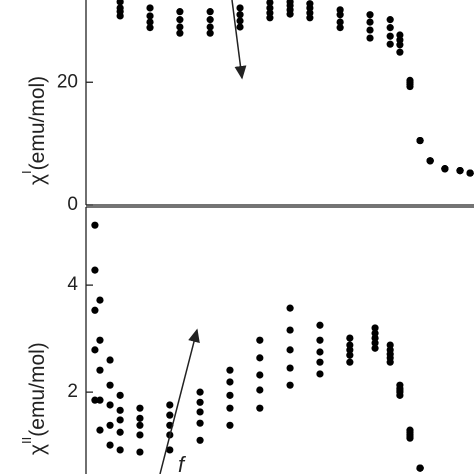  What do you see at coordinates (26, 440) in the screenshot?
I see `y-label-superscript: II` at bounding box center [26, 440].